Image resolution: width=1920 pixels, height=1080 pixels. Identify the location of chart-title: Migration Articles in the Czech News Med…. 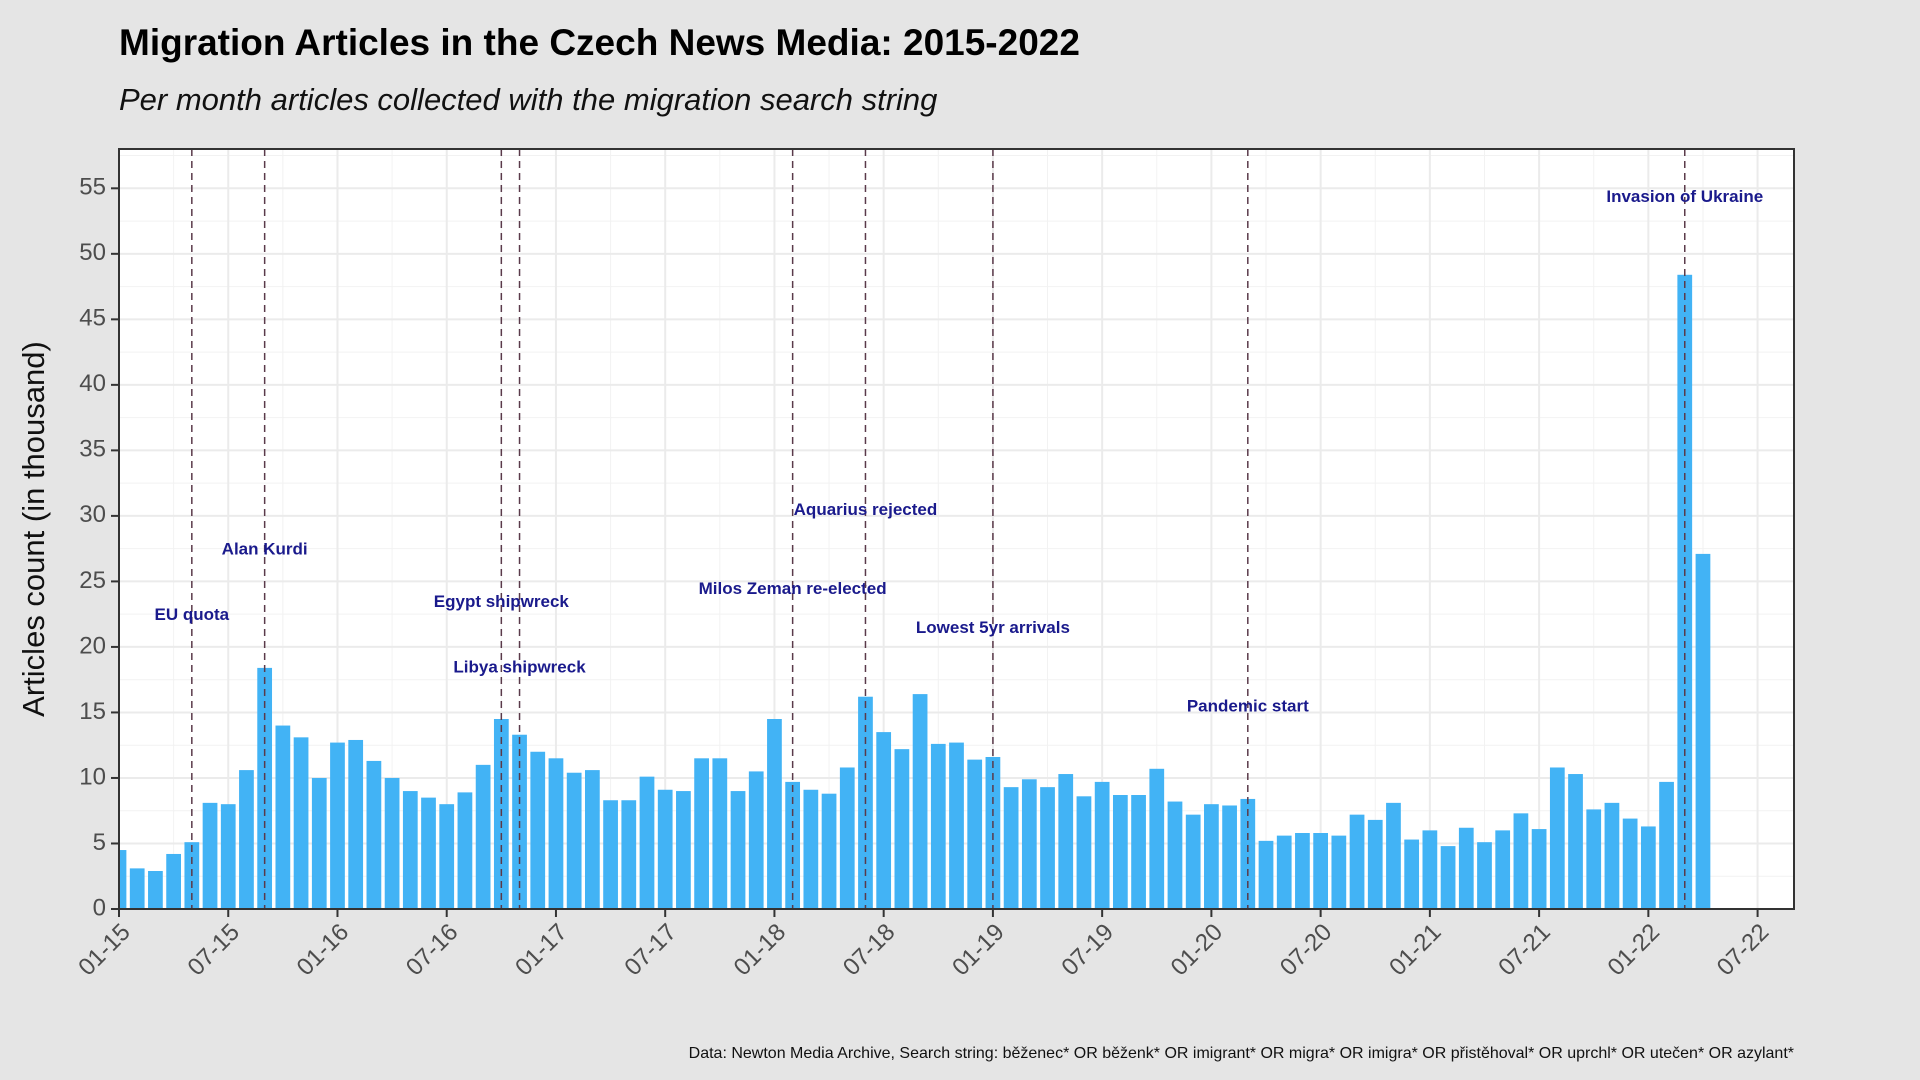
(599, 42).